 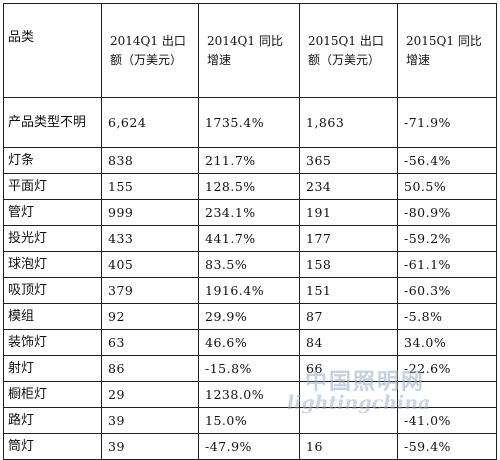 I want to click on growth-2015-cell: -60.3%, so click(x=447, y=290).